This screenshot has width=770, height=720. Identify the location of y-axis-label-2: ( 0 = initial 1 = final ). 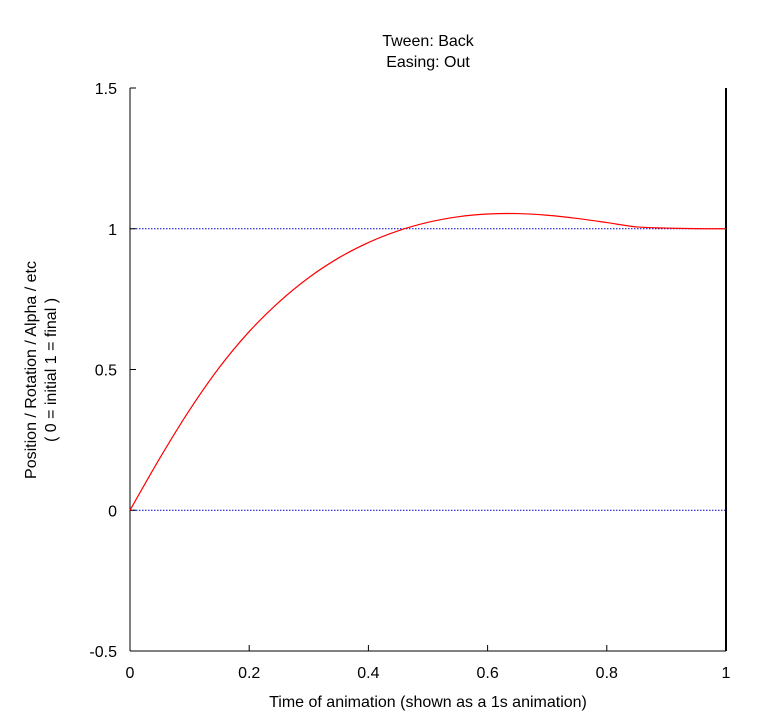
(51, 370).